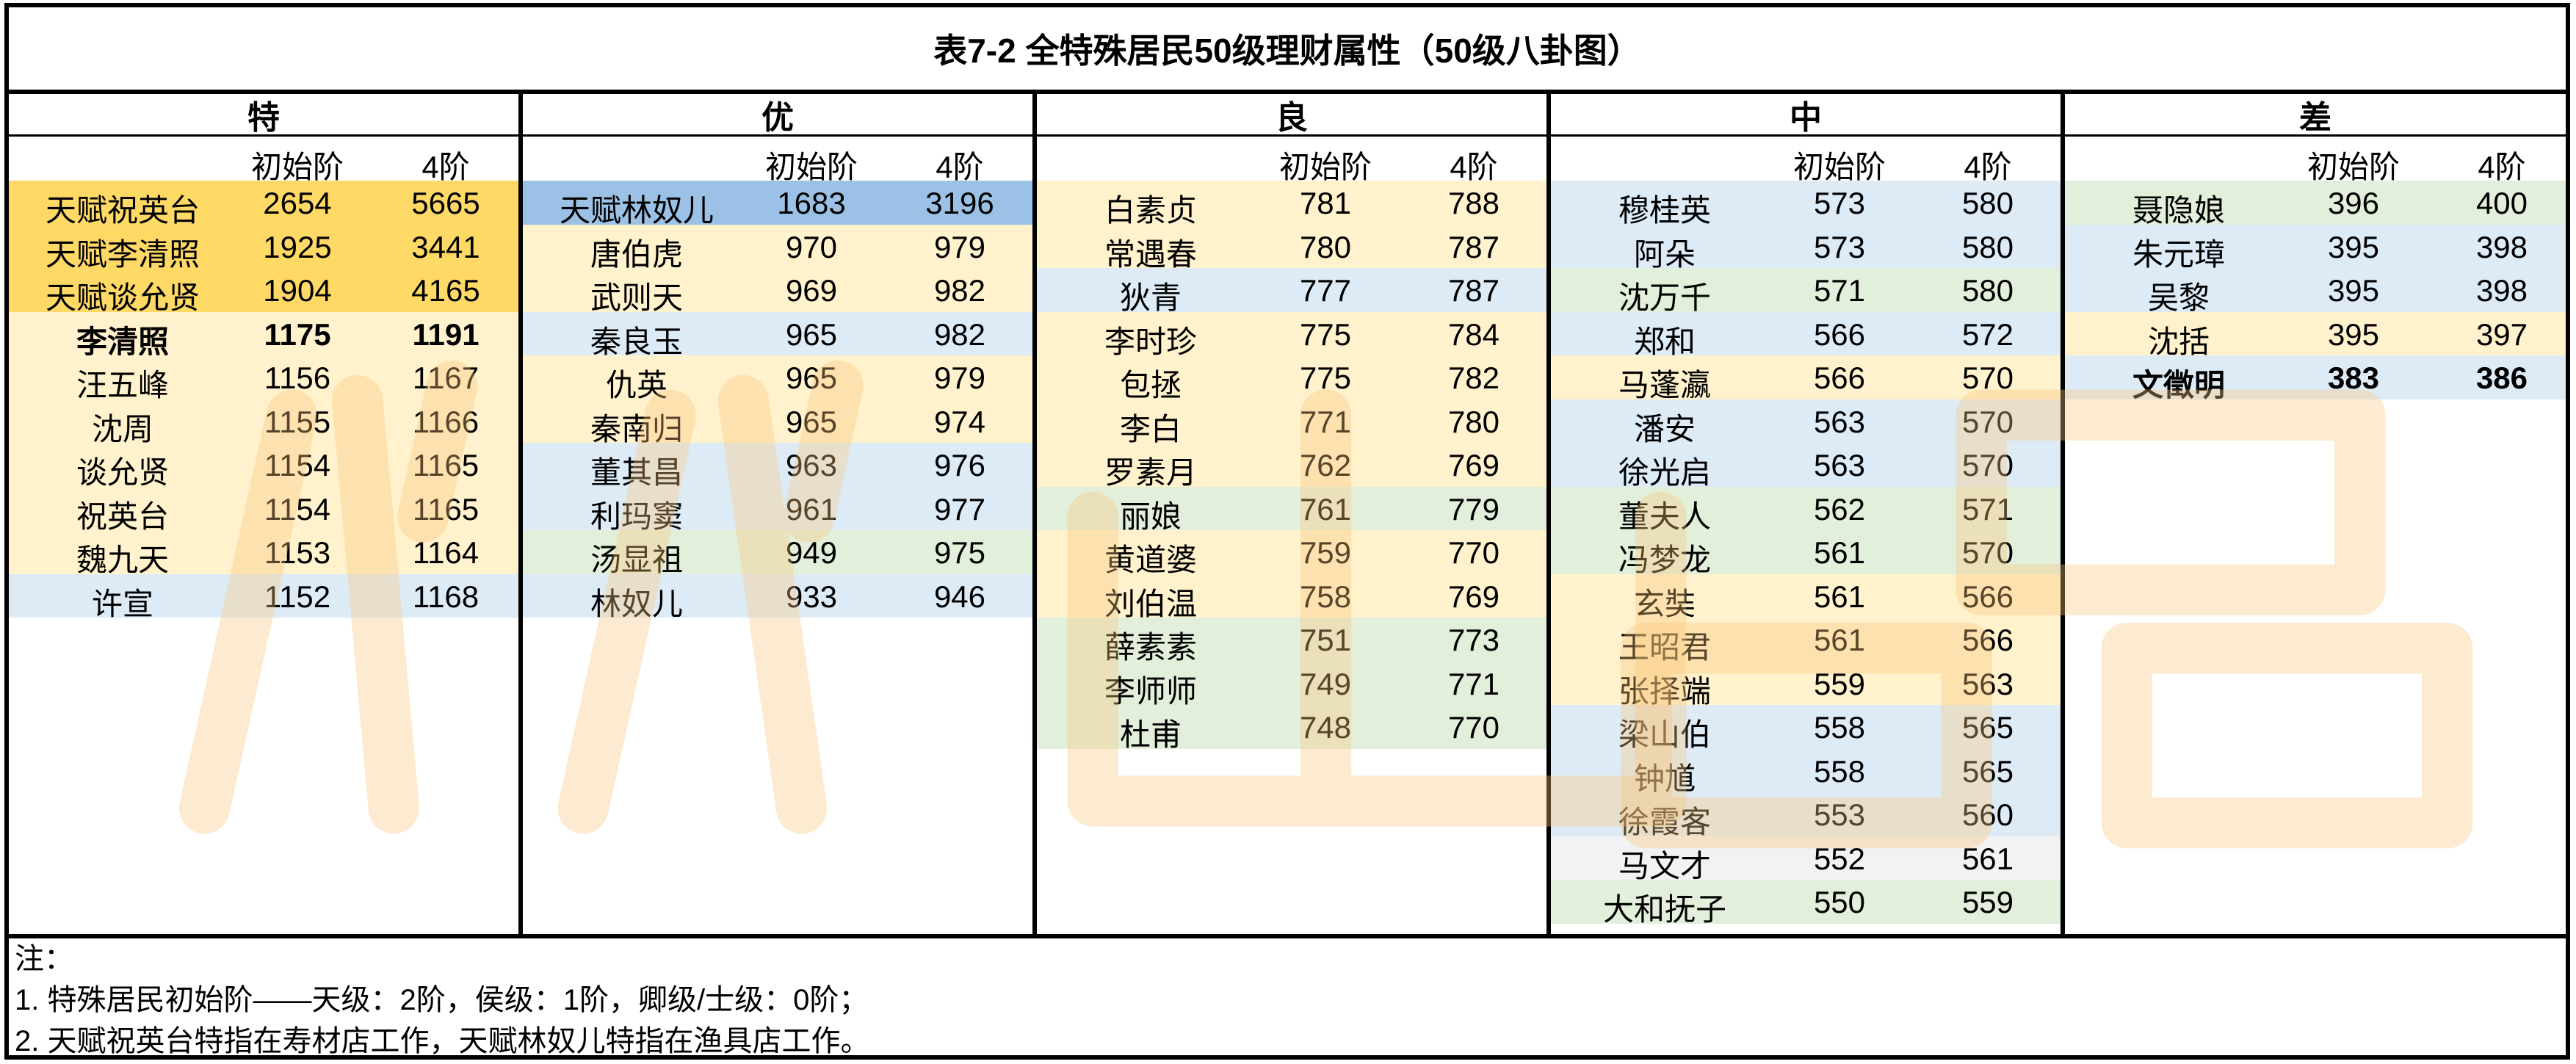  Describe the element at coordinates (1473, 203) in the screenshot. I see `rank4-value: 788` at that location.